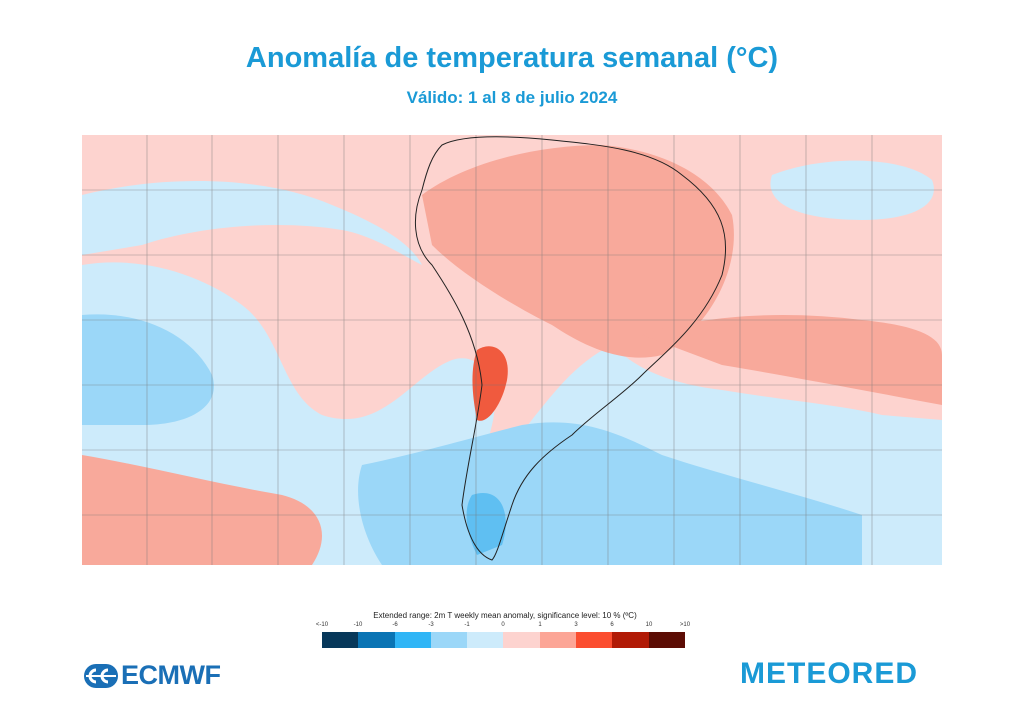 The image size is (1024, 720). I want to click on cool-region-pacific, so click(148, 369).